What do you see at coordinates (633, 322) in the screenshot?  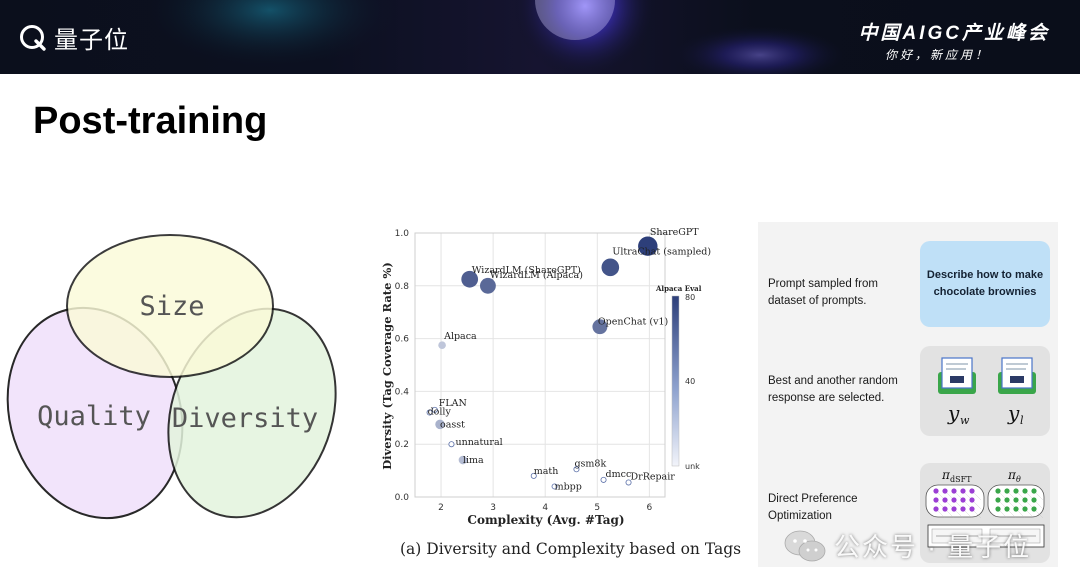 I see `data-point-label: OpenChat (v1)` at bounding box center [633, 322].